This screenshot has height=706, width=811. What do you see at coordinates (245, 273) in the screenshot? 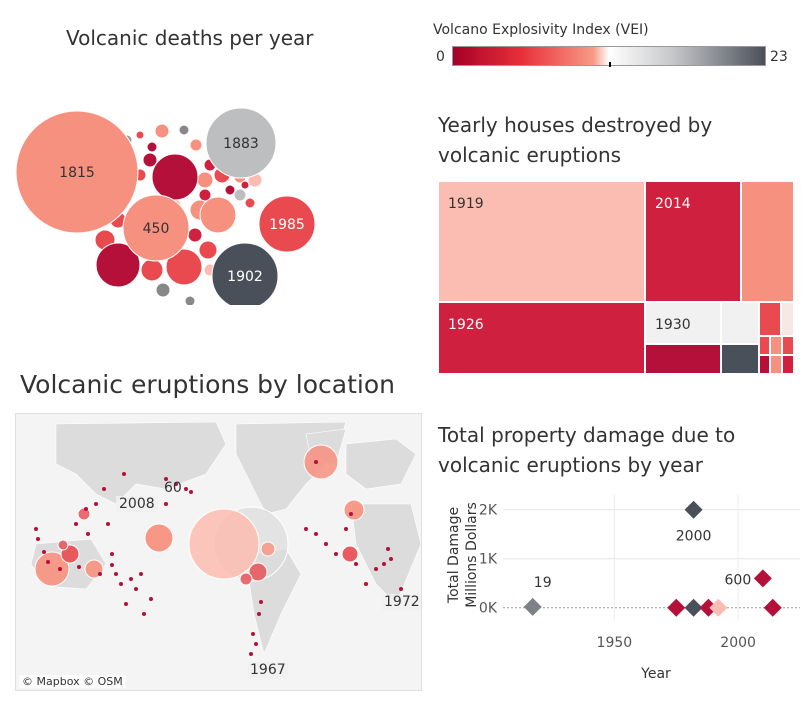
I see `bubble-1902` at bounding box center [245, 273].